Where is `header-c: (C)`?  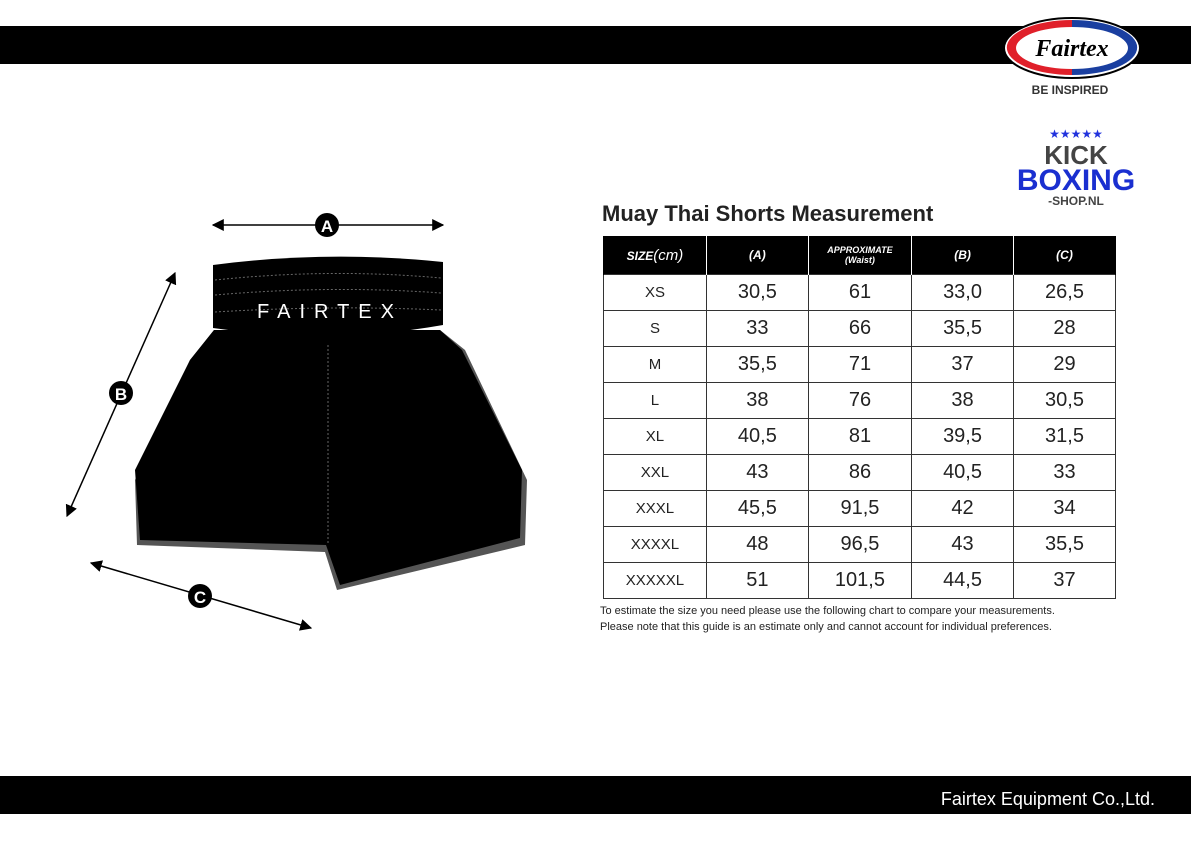 header-c: (C) is located at coordinates (1064, 255).